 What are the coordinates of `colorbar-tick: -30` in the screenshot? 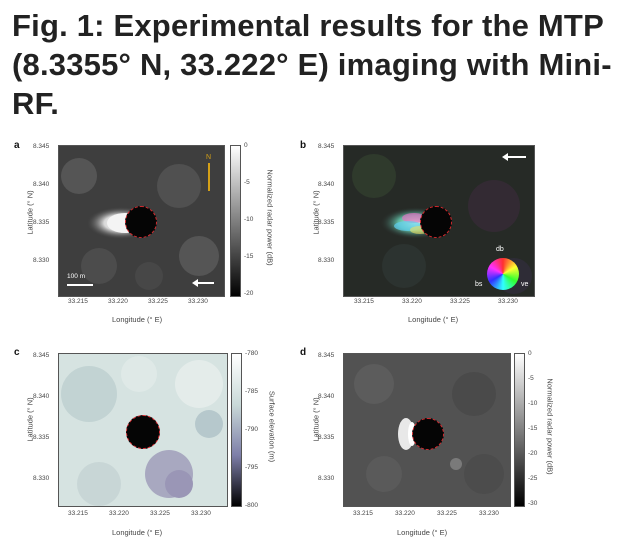 It's located at (533, 503).